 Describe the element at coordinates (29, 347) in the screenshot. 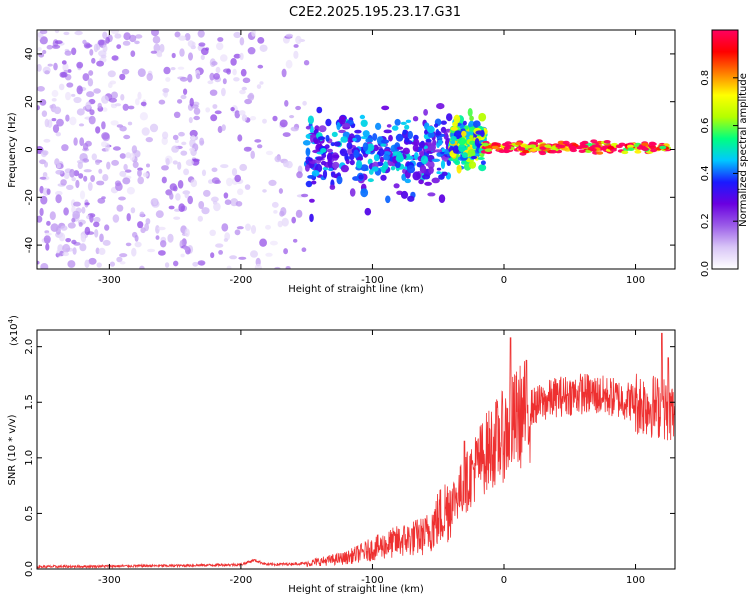

I see `y-tick-label: 2.0` at that location.